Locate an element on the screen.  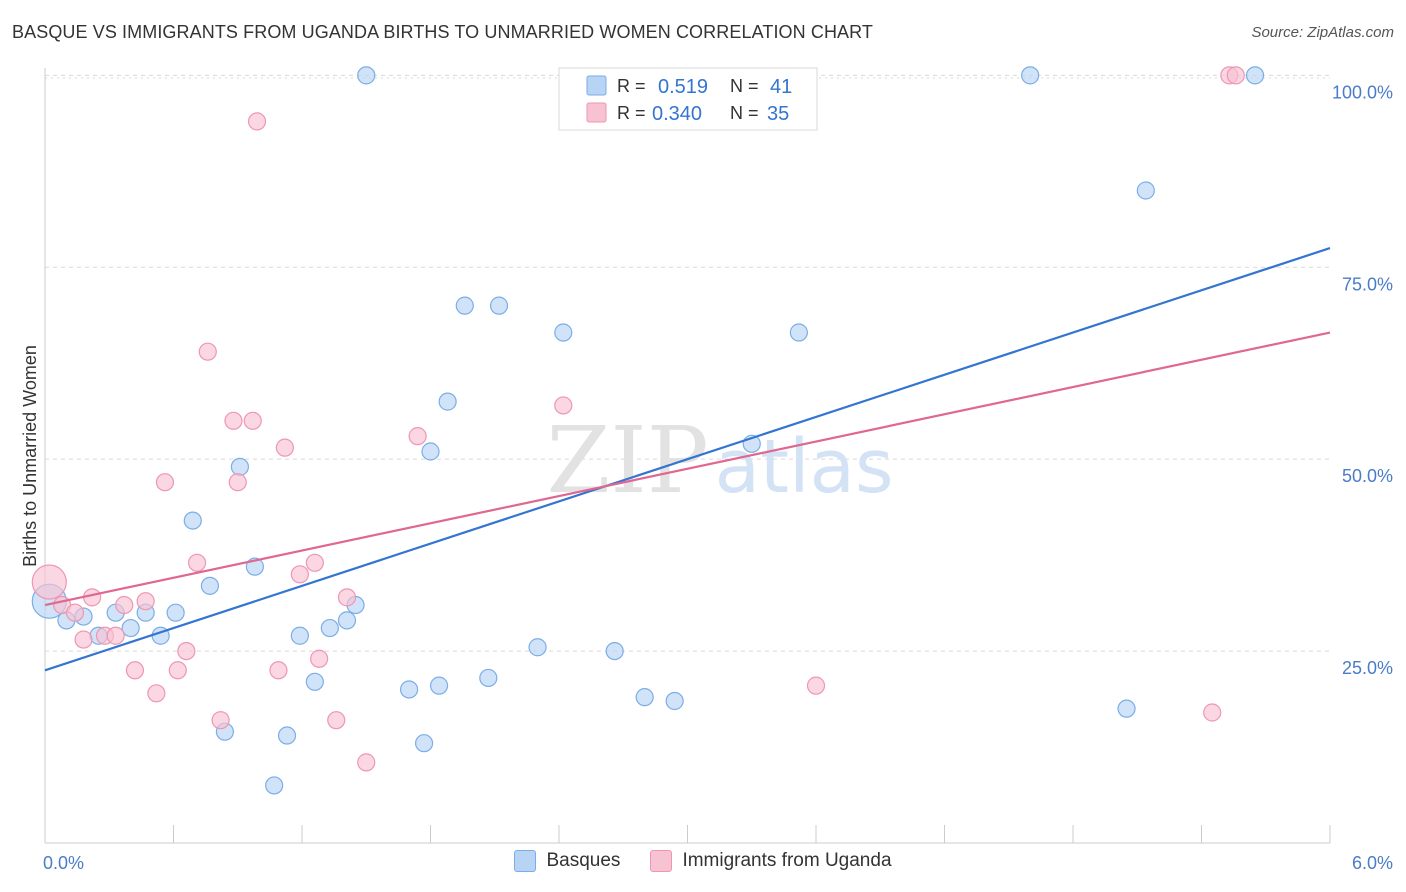
legend-r-value-uganda: 0.340 is located at coordinates (677, 114).